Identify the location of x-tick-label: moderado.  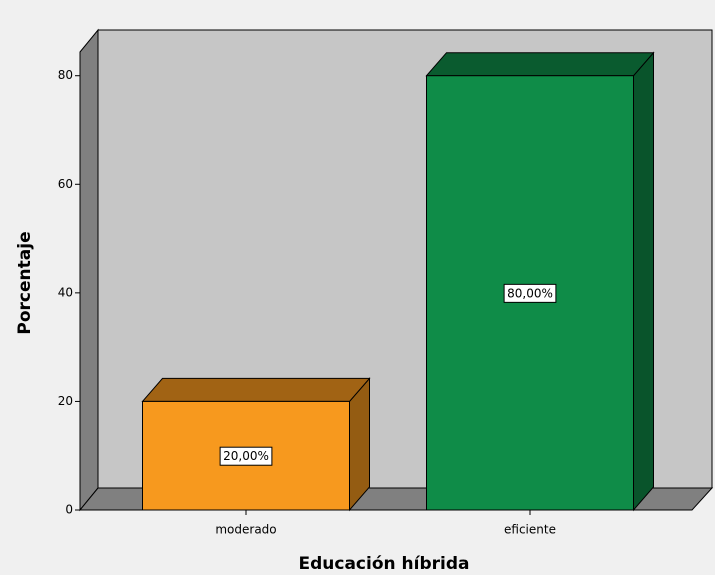
(245, 530).